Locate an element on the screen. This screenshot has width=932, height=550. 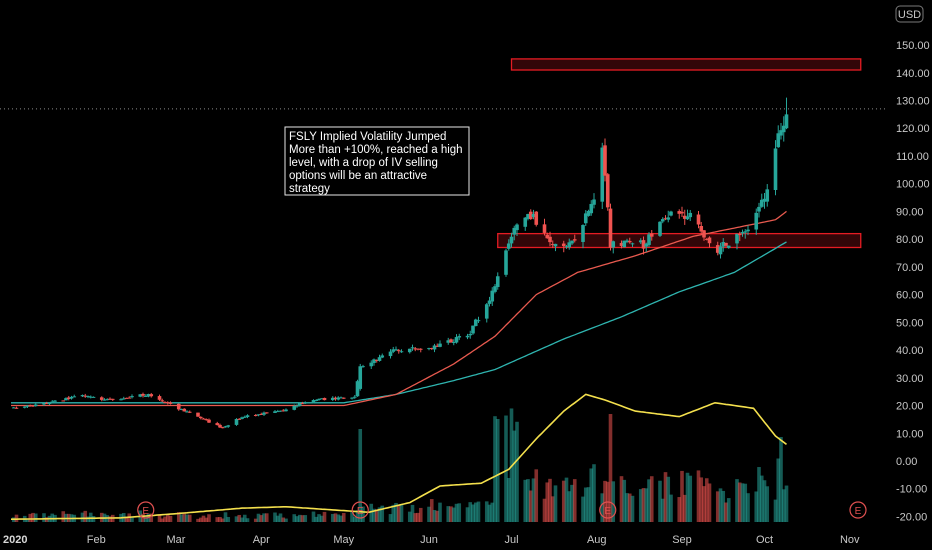
currency-badge: USD is located at coordinates (909, 14).